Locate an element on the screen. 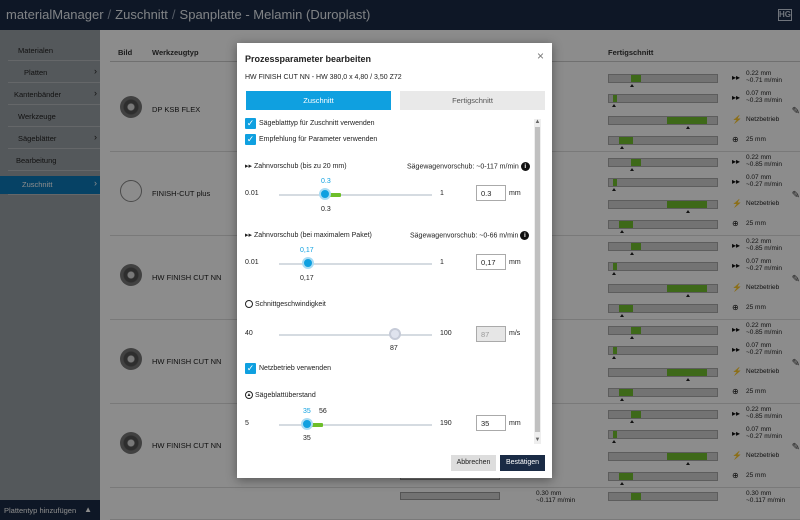 The width and height of the screenshot is (800, 520). slider3-handle is located at coordinates (395, 334).